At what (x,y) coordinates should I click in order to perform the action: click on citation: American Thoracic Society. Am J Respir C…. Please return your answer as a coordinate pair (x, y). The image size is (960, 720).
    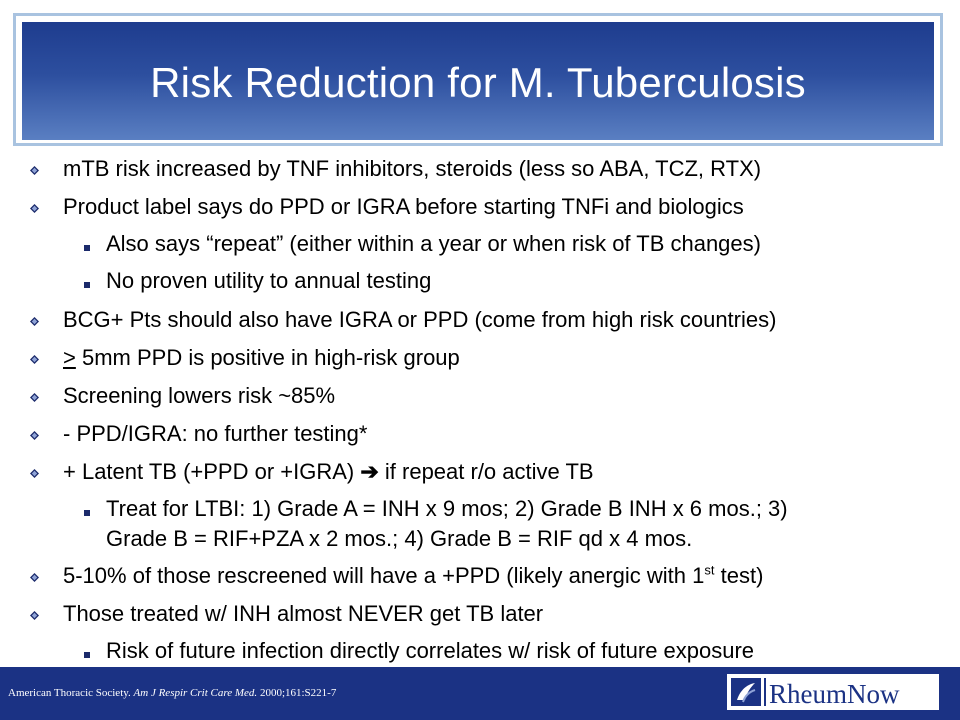
    Looking at the image, I should click on (172, 693).